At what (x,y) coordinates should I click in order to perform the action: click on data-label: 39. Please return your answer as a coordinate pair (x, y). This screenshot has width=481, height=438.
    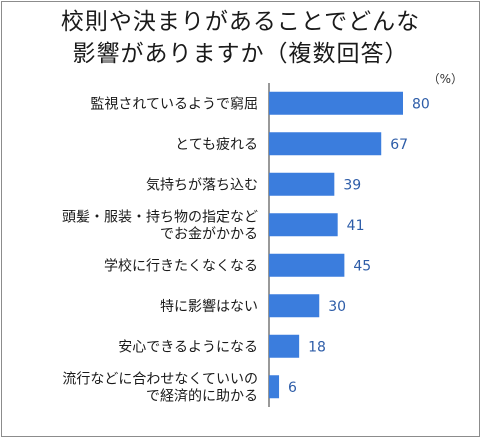
    Looking at the image, I should click on (352, 185).